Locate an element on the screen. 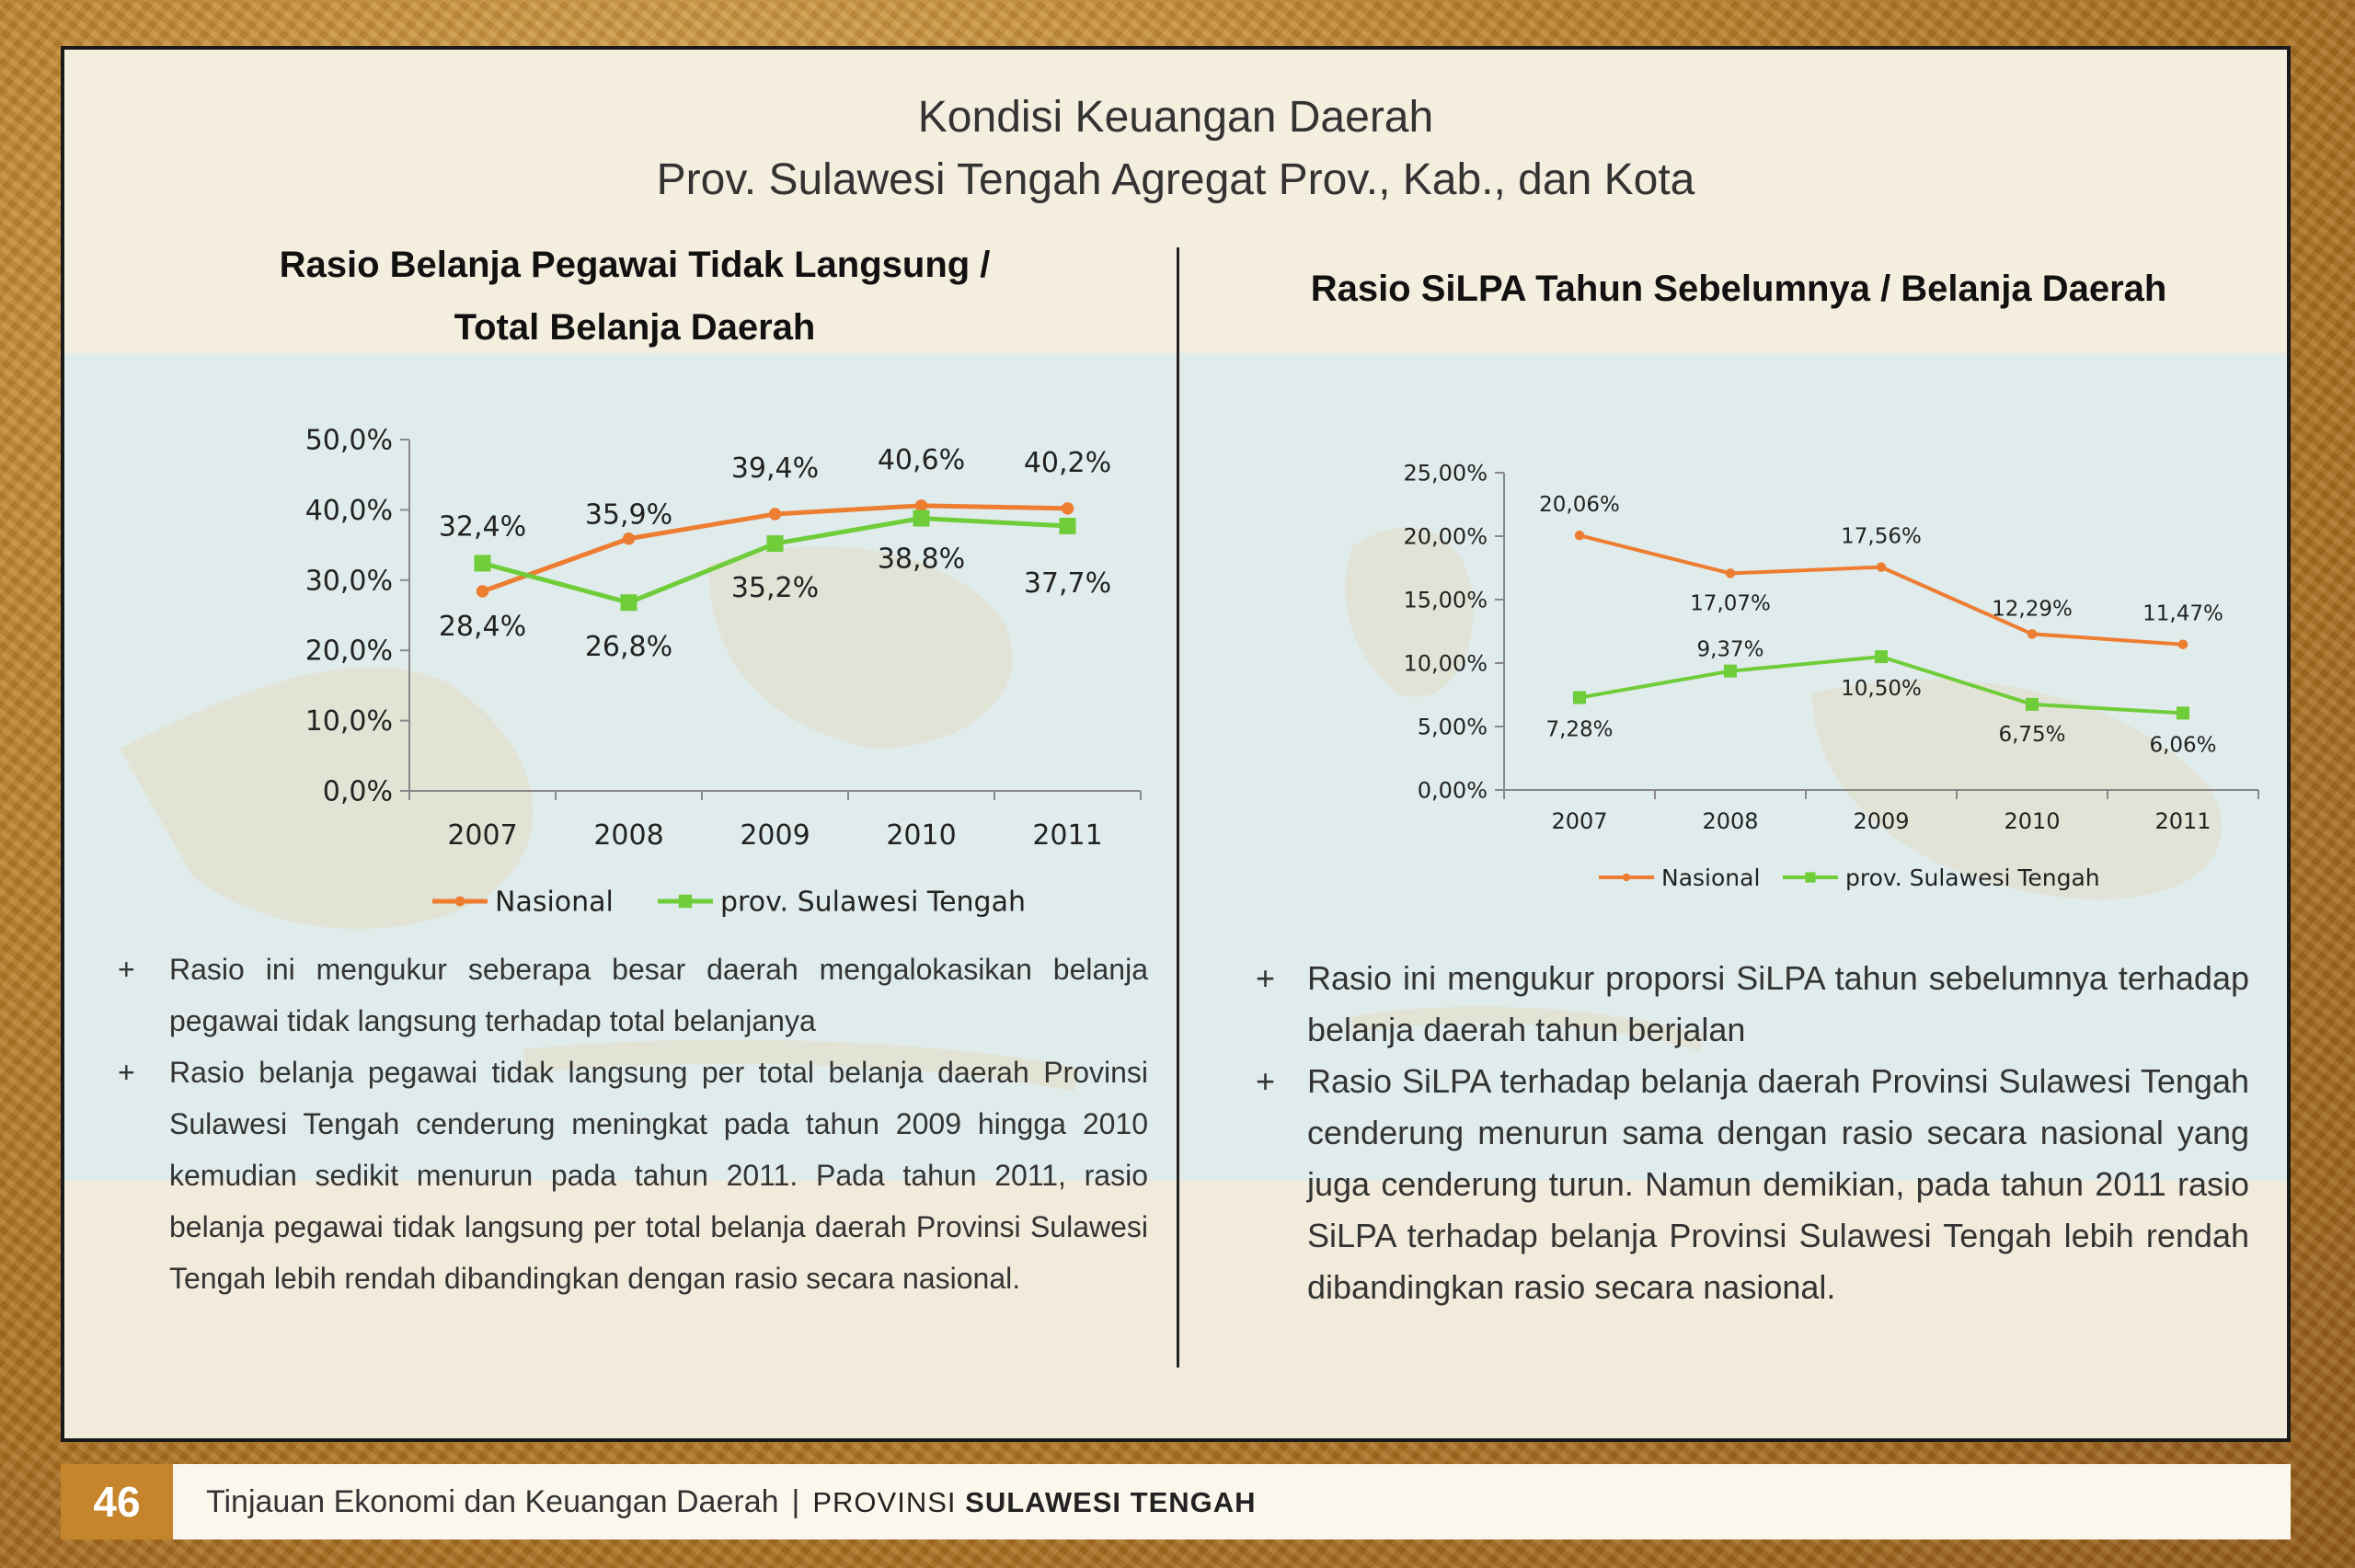  data-label: 39,4% is located at coordinates (775, 468).